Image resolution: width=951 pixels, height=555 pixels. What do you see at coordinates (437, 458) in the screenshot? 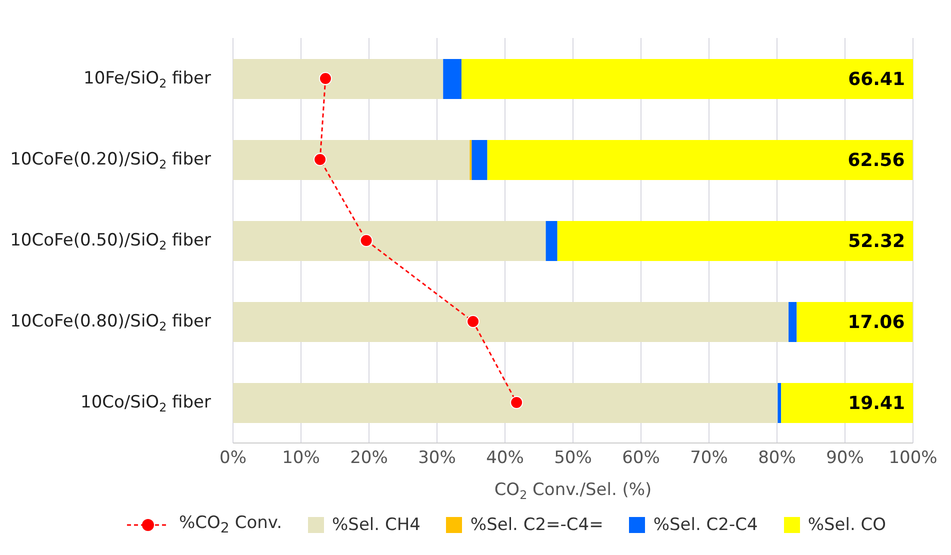
I see `x-tick-label: 30%` at bounding box center [437, 458].